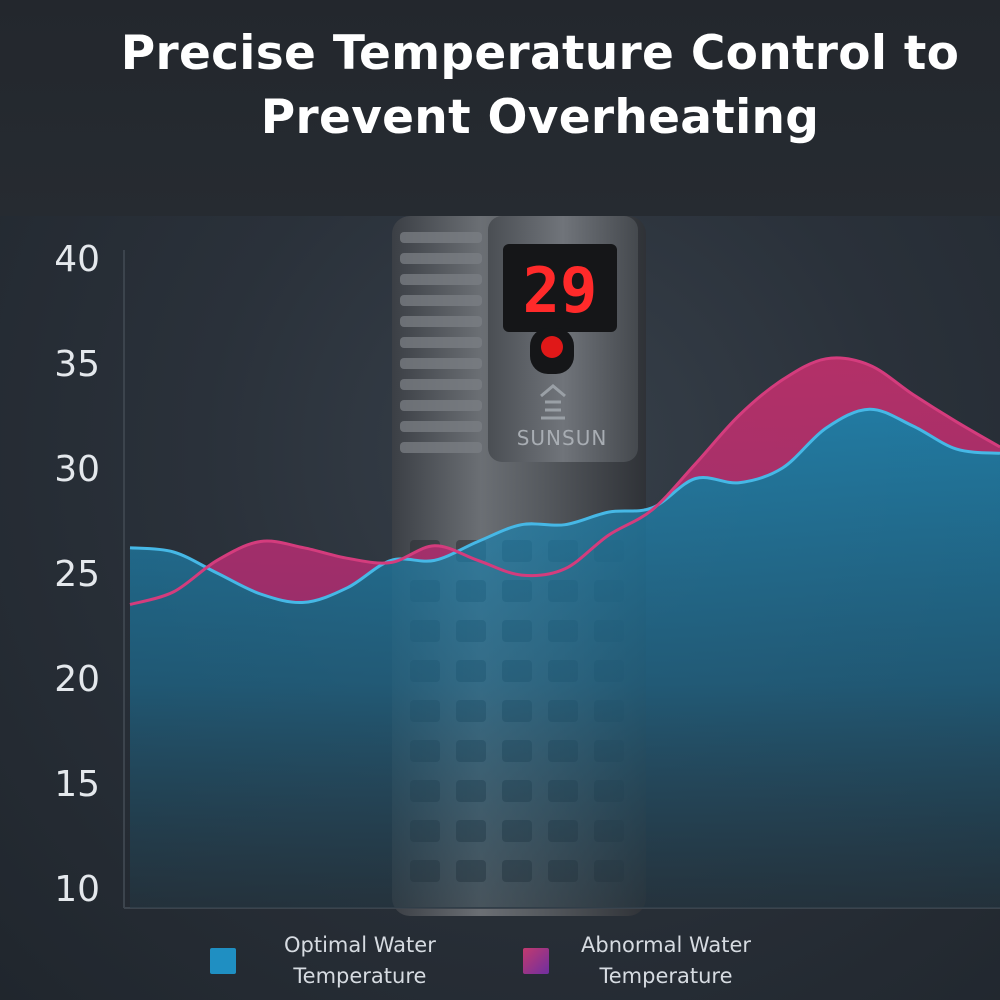 The width and height of the screenshot is (1000, 1000). I want to click on legend-swatch-optimal, so click(223, 961).